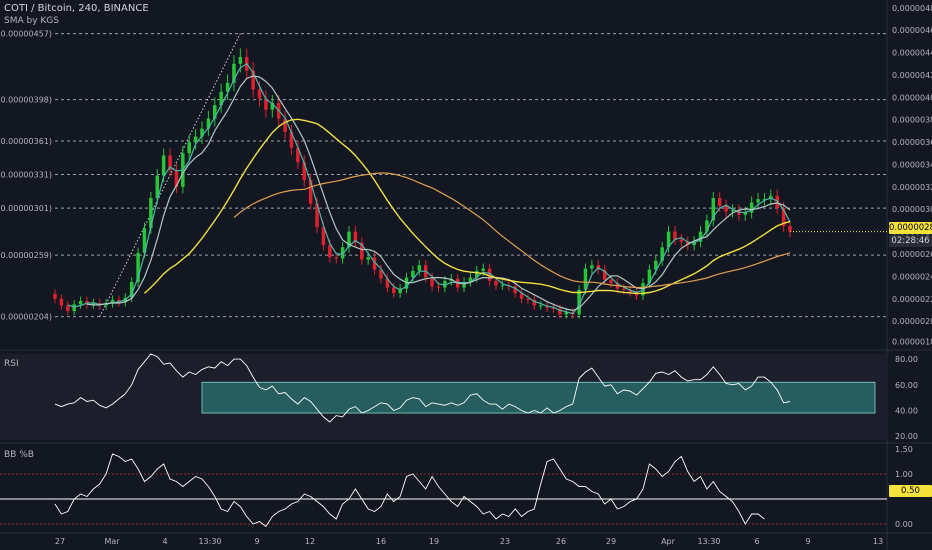 The image size is (932, 550). I want to click on last-price-tag: 0.00000280, so click(910, 228).